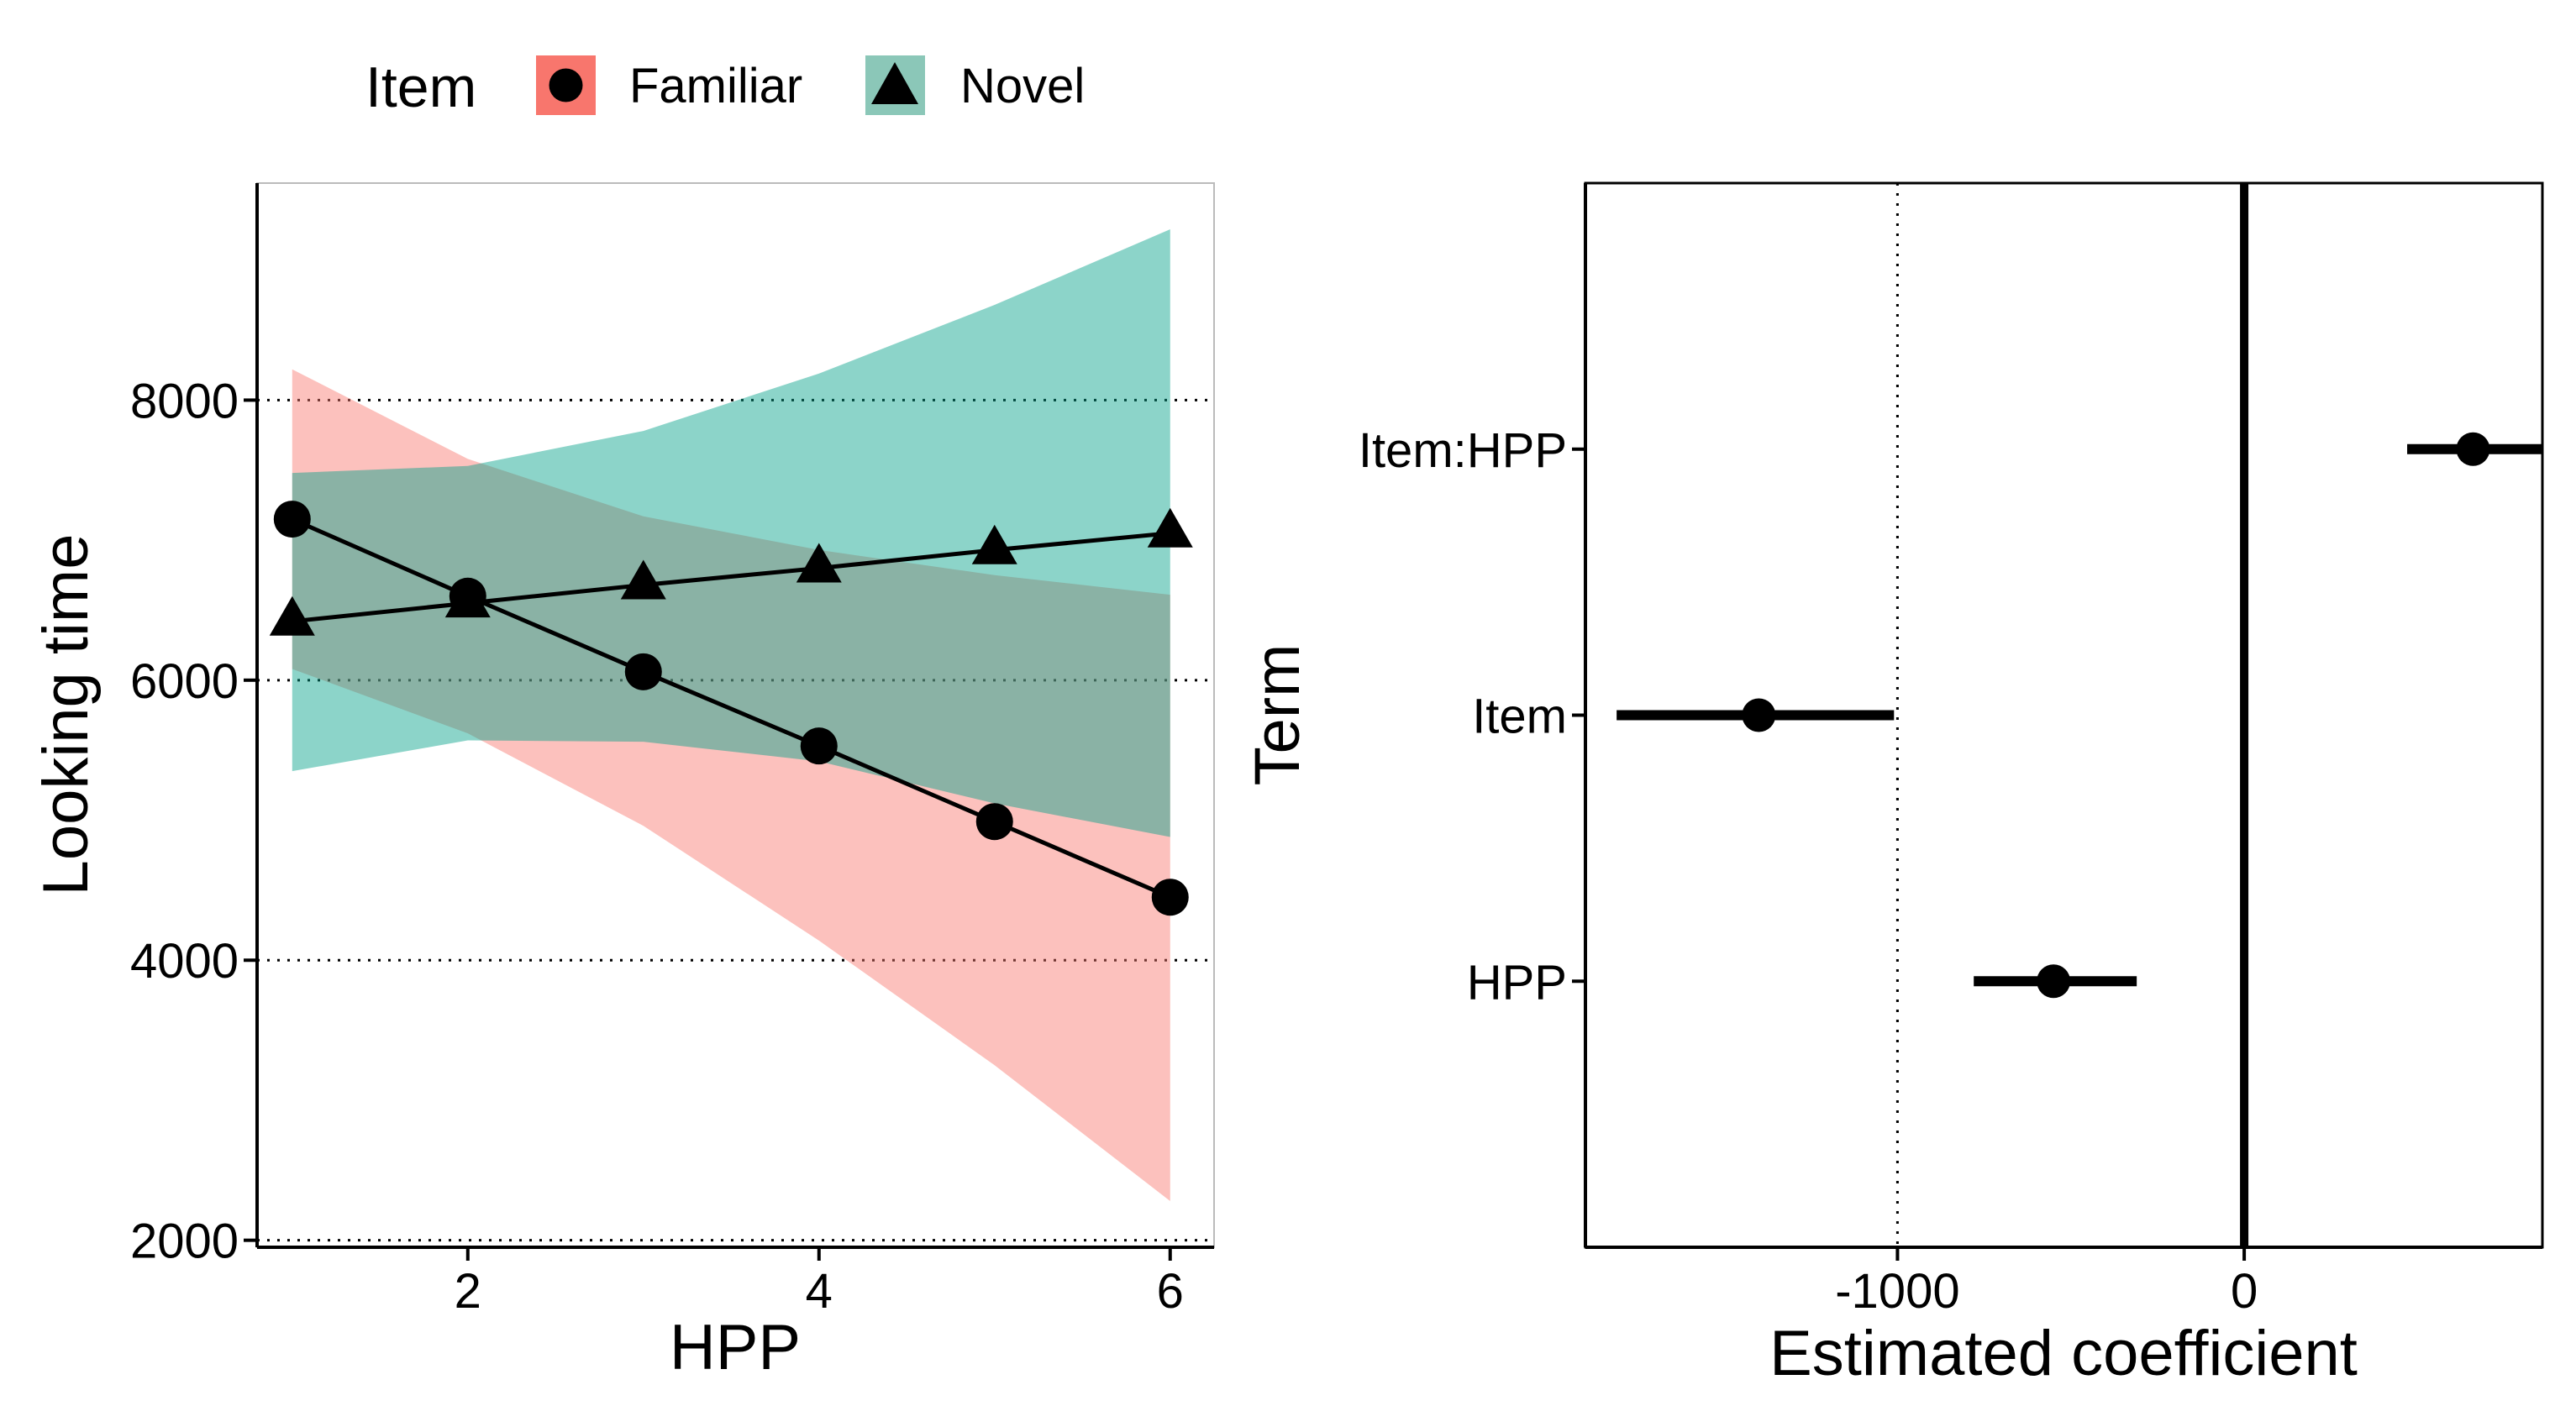 This screenshot has height=1427, width=2576. What do you see at coordinates (1897, 1291) in the screenshot?
I see `coef-x-tick-label-1000: -1000` at bounding box center [1897, 1291].